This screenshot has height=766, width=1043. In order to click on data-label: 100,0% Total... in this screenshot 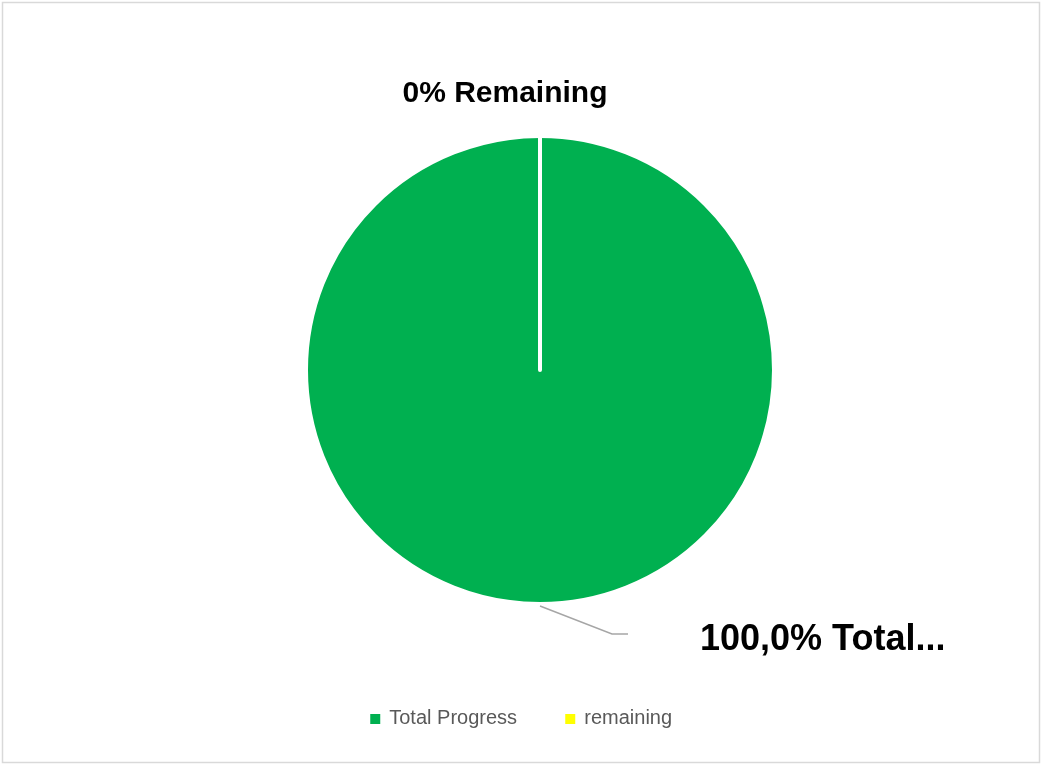, I will do `click(823, 637)`.